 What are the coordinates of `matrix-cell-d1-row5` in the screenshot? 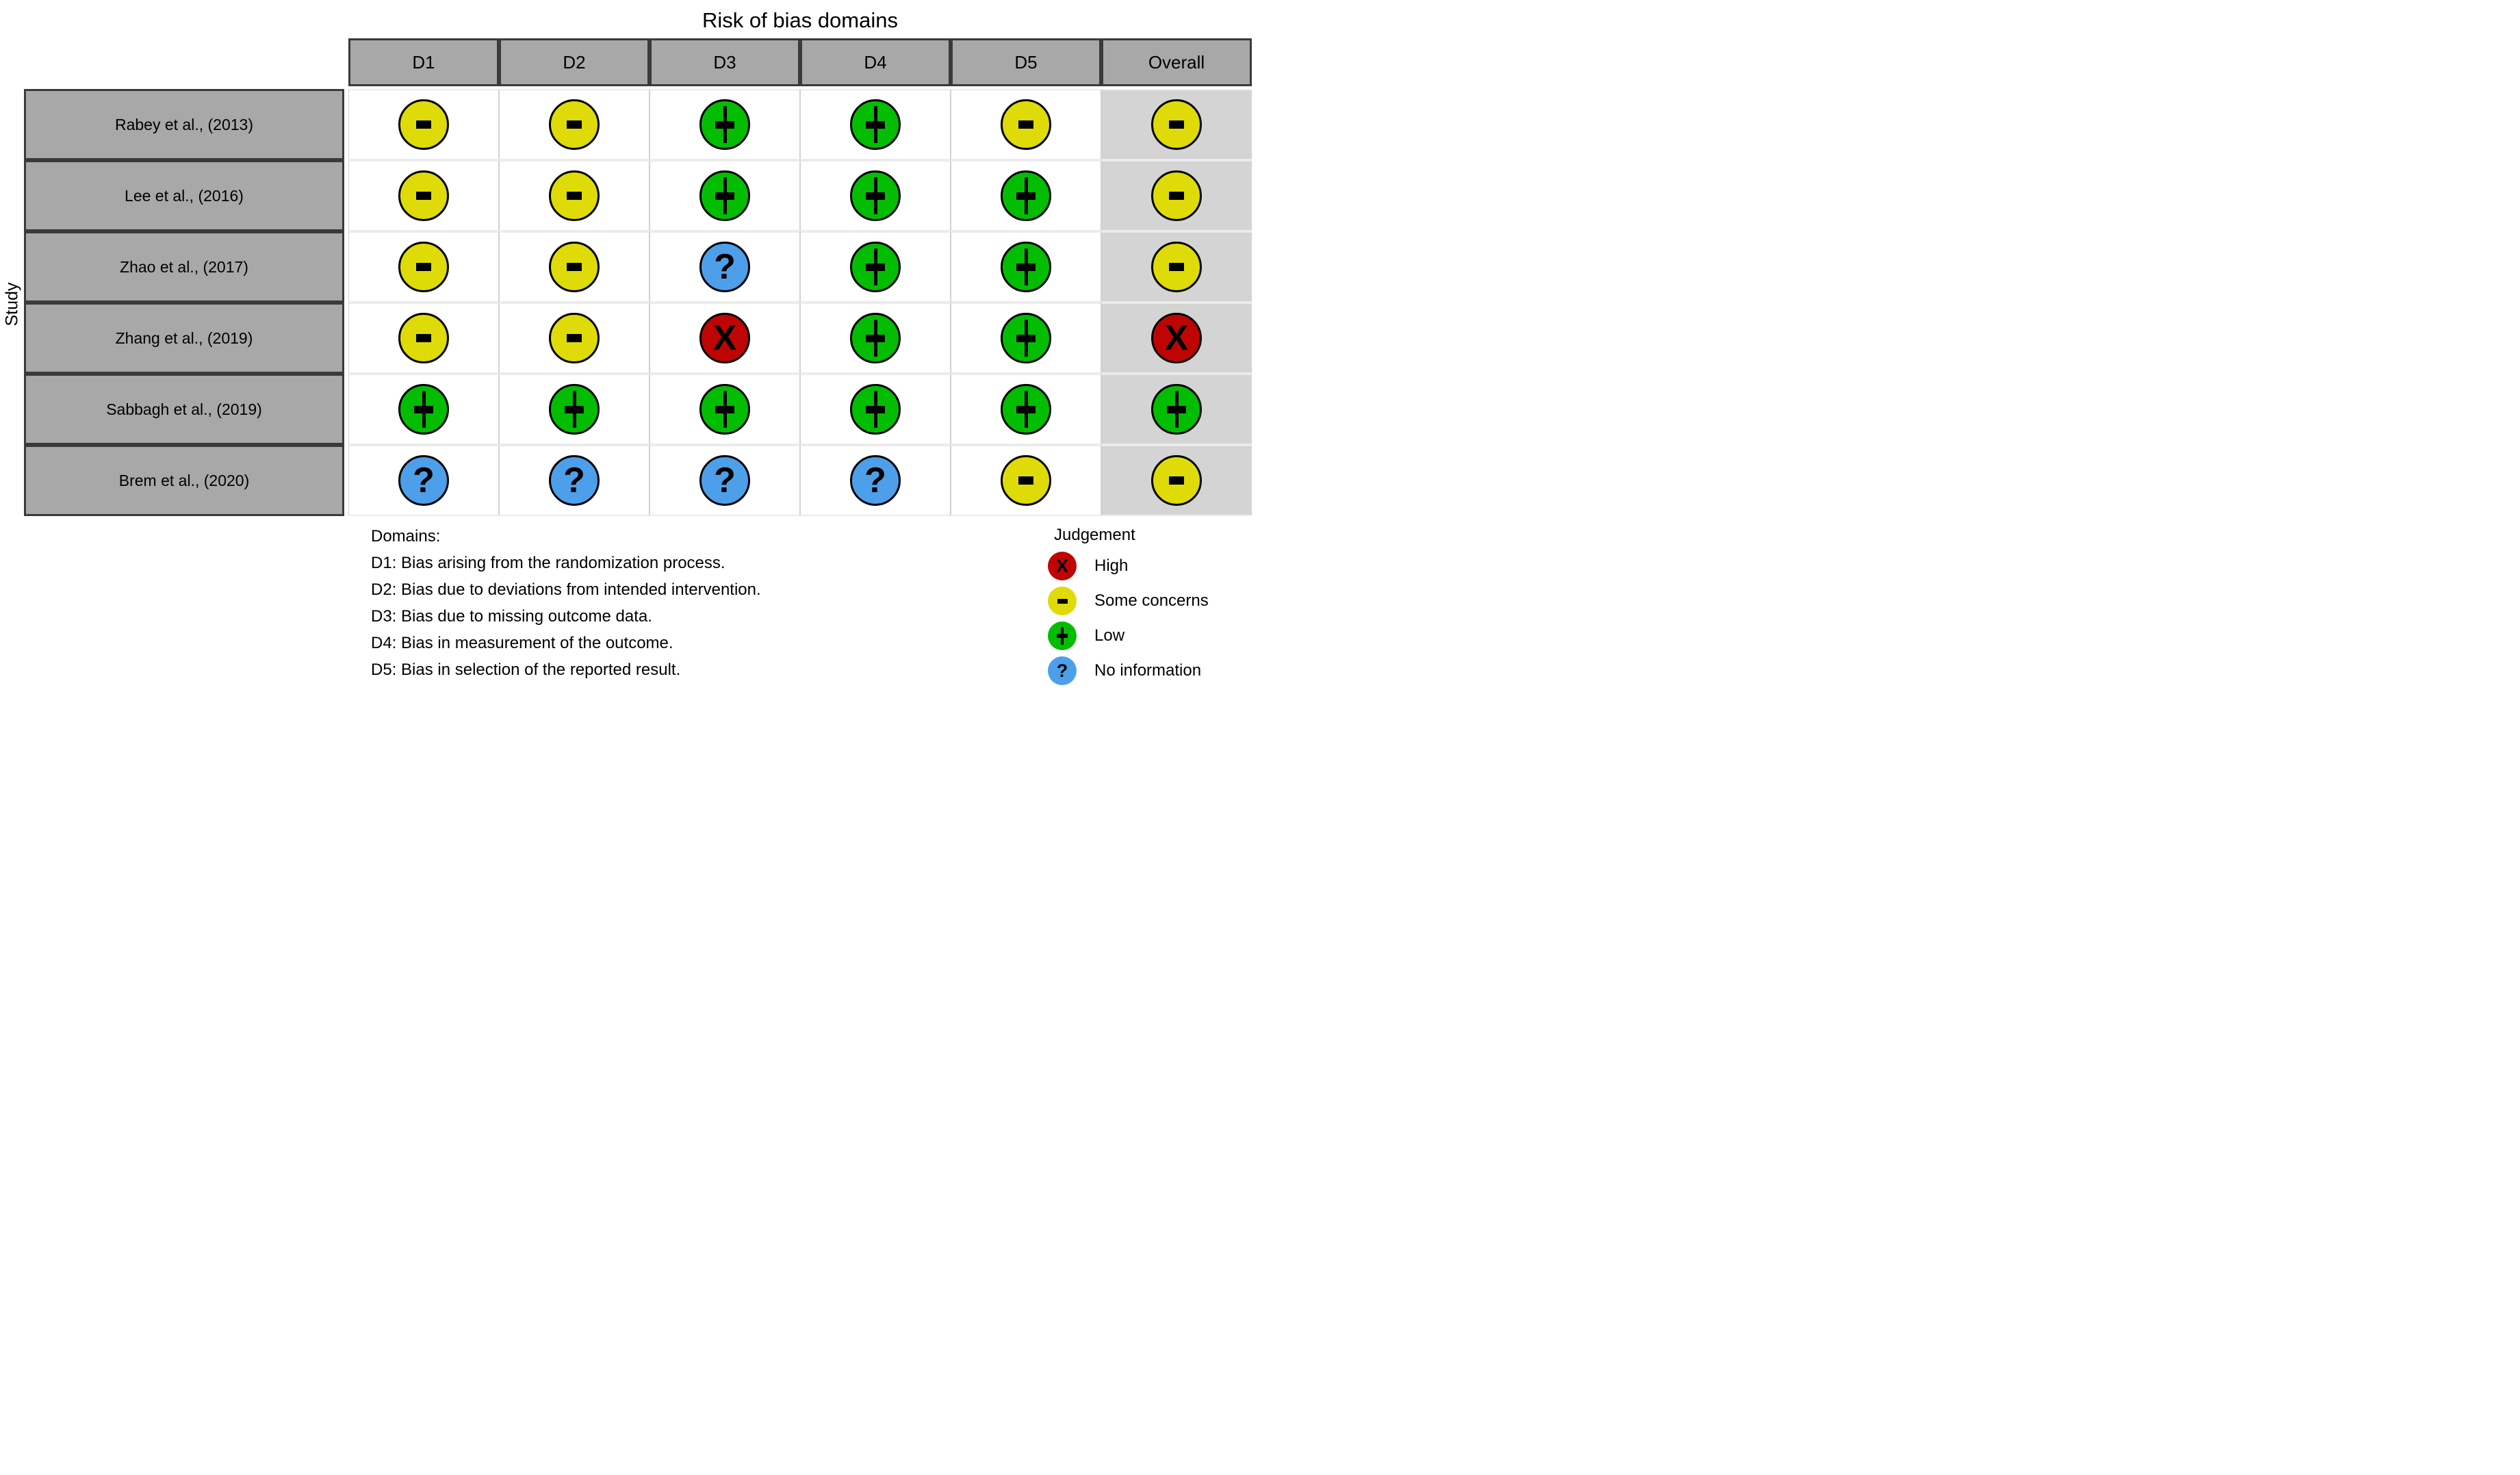 It's located at (423, 409).